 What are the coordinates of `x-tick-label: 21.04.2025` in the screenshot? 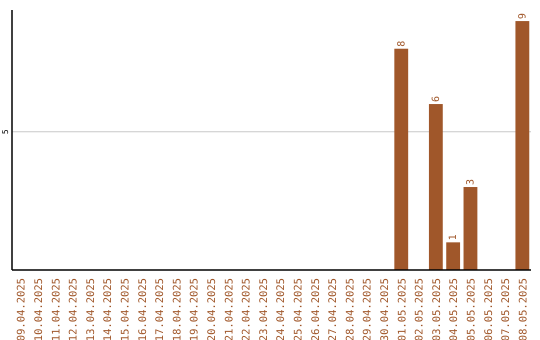 It's located at (229, 309).